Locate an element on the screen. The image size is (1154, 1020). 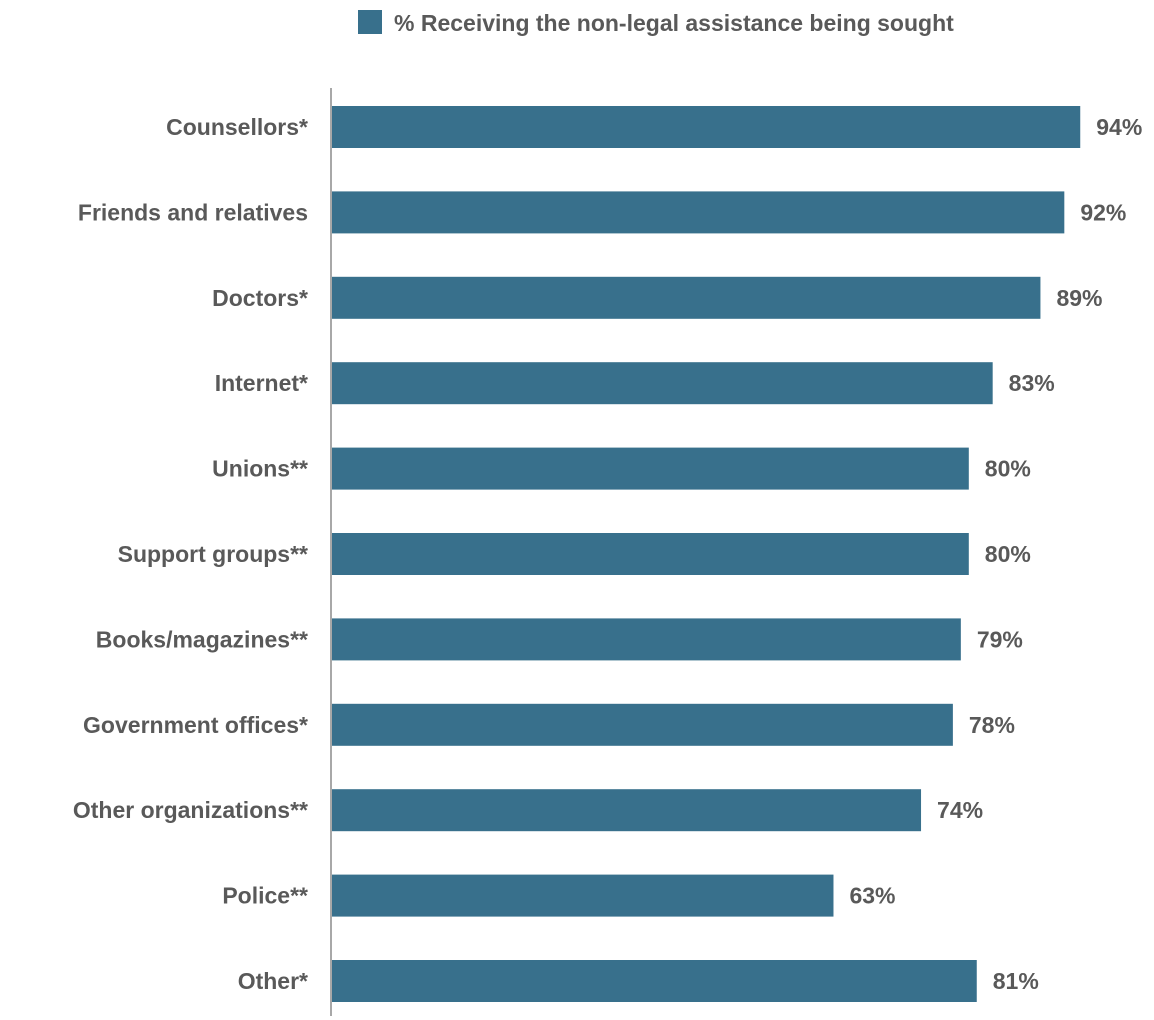
data-label: 79% is located at coordinates (1000, 639).